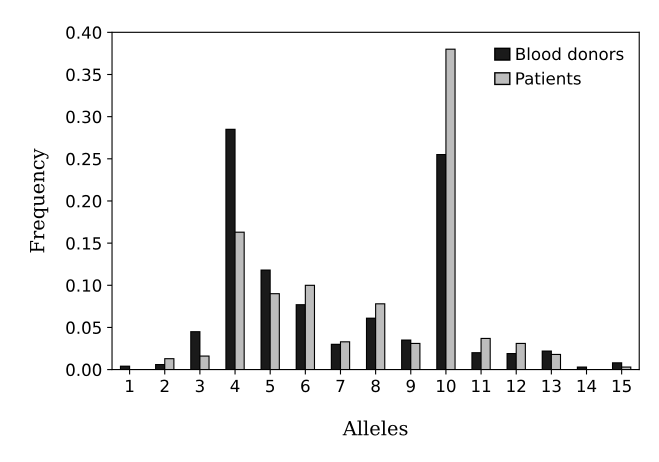 The height and width of the screenshot is (462, 659). I want to click on y-tick-label: 0.20, so click(84, 201).